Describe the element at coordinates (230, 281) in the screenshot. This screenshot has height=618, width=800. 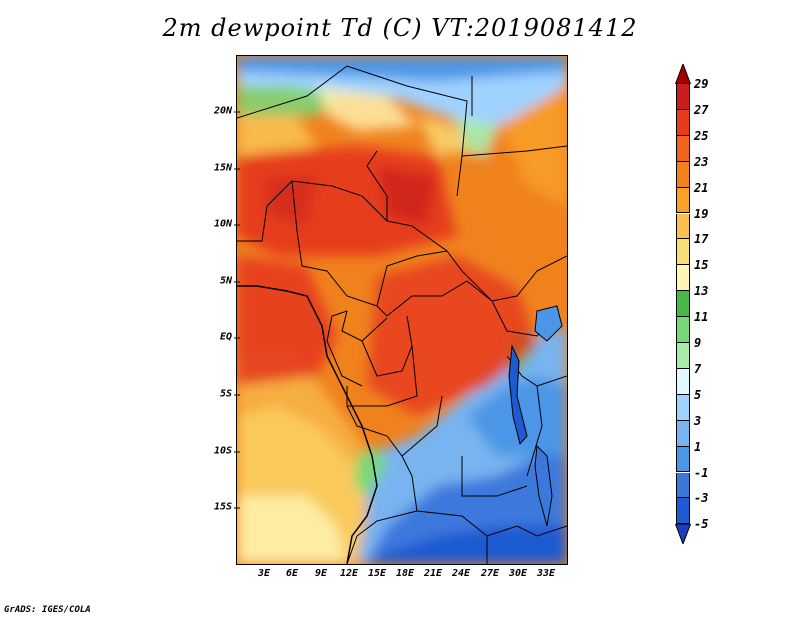
I see `lat-label: 5N` at that location.